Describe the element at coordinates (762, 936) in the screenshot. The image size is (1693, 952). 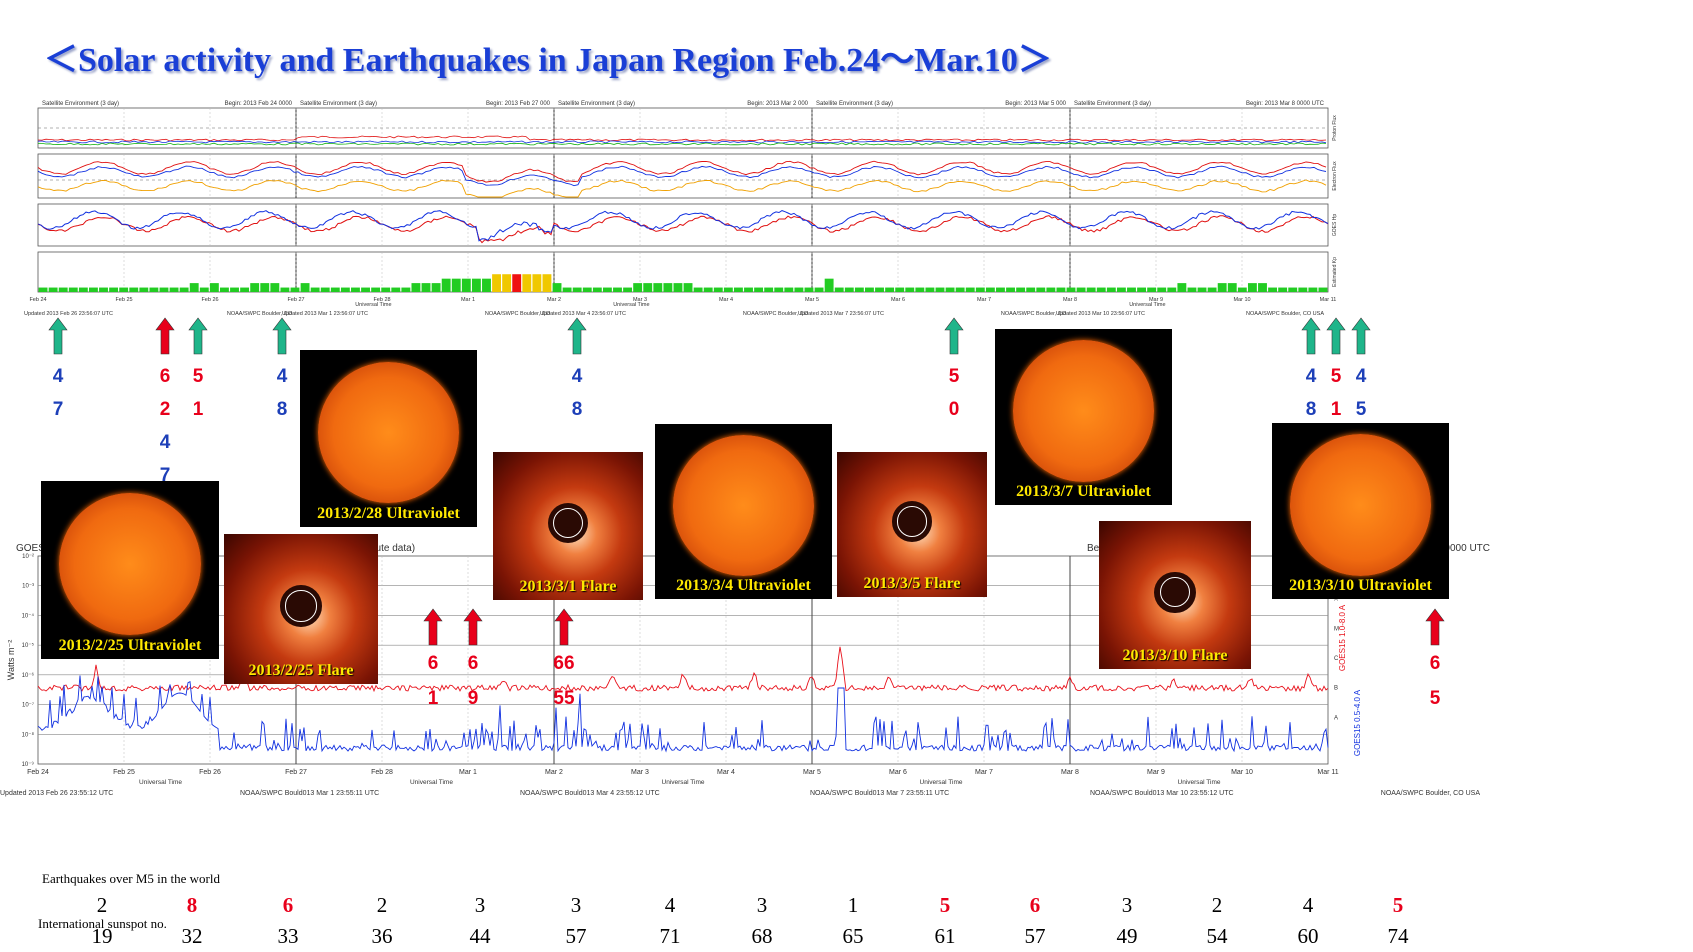
I see `sunspot-count: 68` at that location.